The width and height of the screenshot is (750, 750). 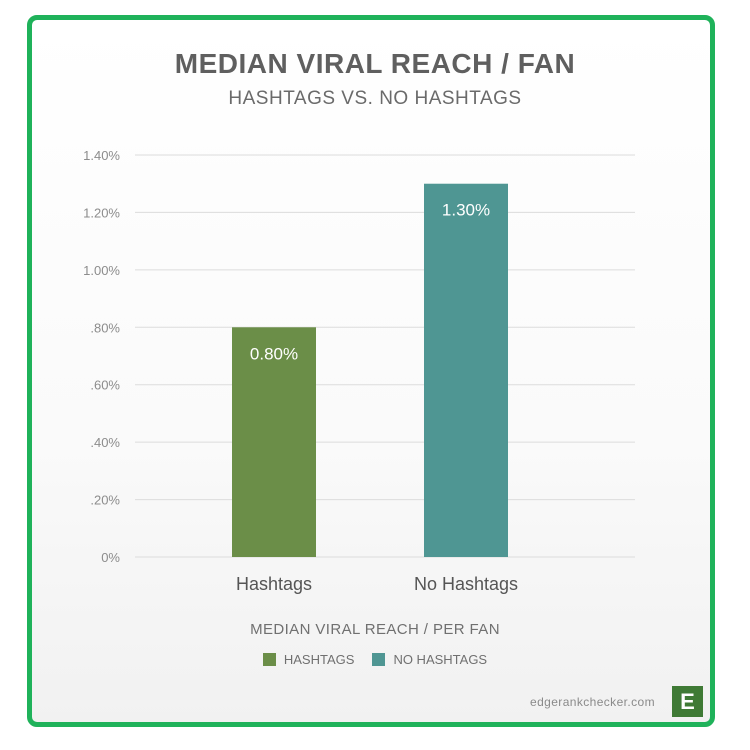 What do you see at coordinates (269, 659) in the screenshot?
I see `legend-swatch-hashtags` at bounding box center [269, 659].